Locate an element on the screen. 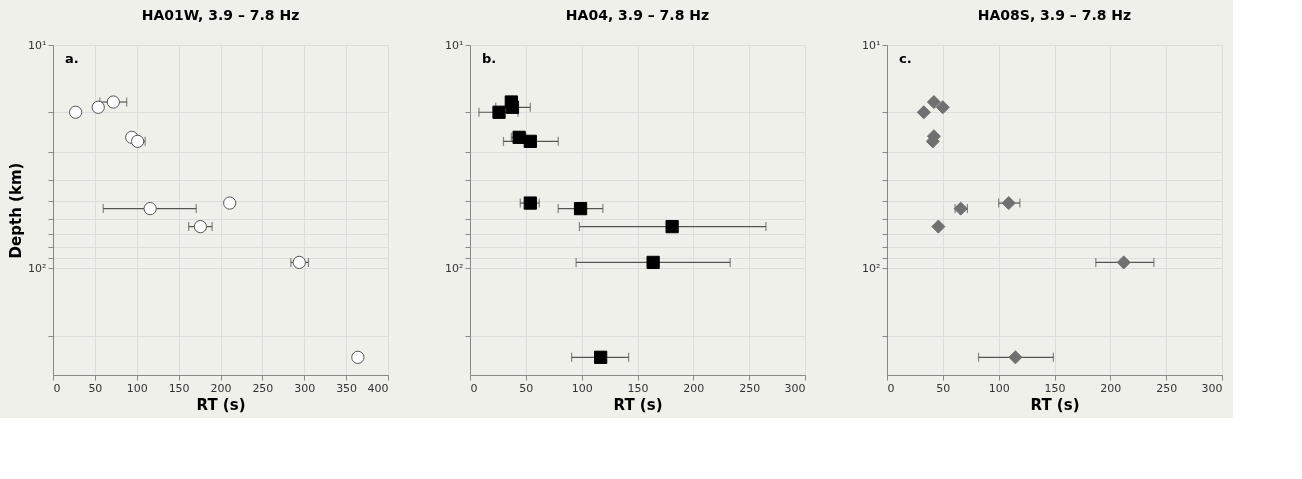 The width and height of the screenshot is (1302, 479). x-tick-label: 350 is located at coordinates (347, 388).